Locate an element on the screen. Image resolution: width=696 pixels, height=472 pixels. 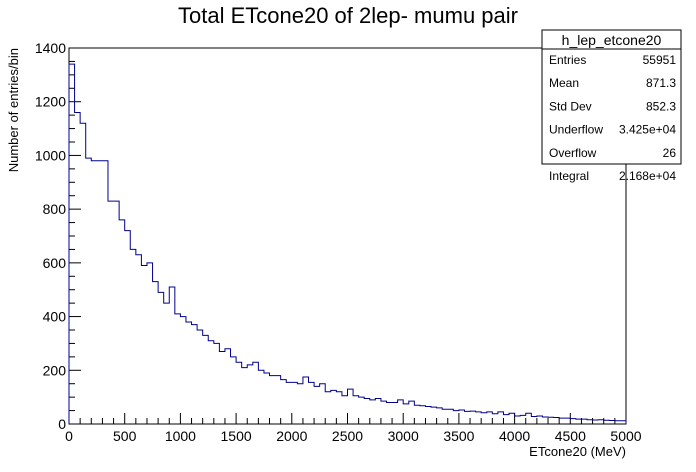
chart-title: Total ETcone20 of 2lep- mumu pair is located at coordinates (348, 15).